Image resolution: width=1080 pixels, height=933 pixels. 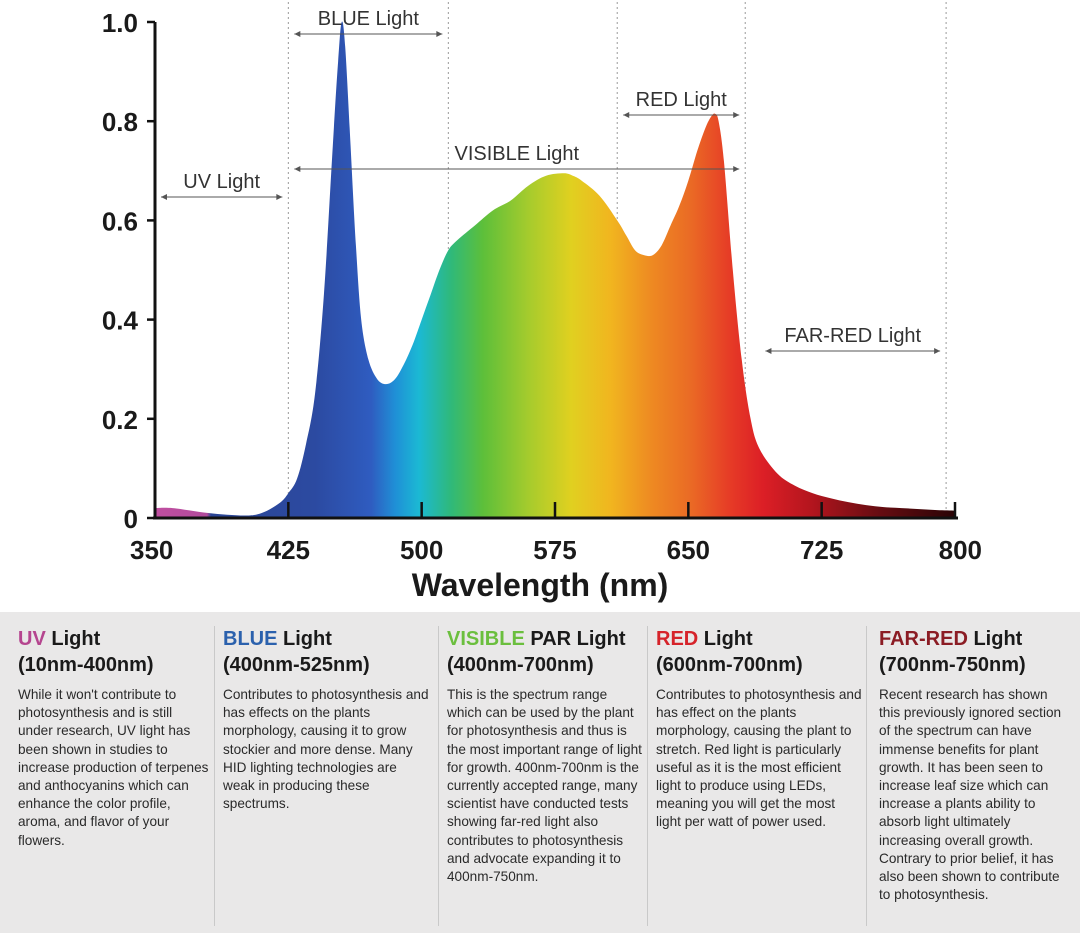 I want to click on annotation-blue-light: BLUE Light, so click(x=368, y=22).